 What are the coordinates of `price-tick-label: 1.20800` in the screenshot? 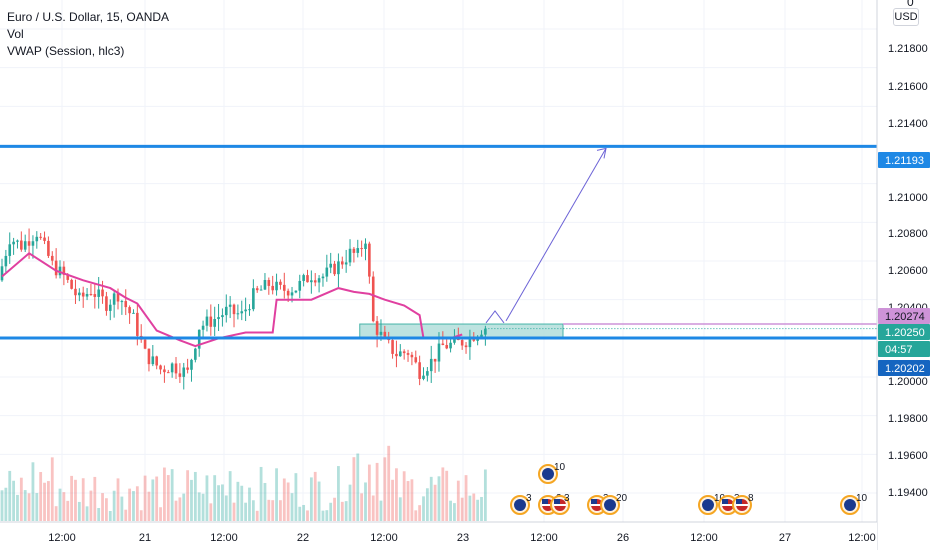 It's located at (908, 234).